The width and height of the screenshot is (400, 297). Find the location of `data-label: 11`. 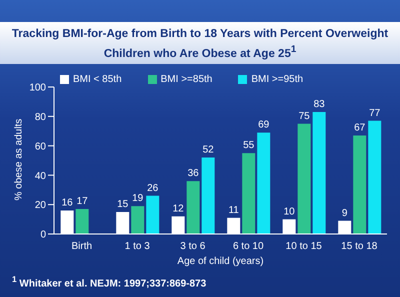

data-label: 11 is located at coordinates (234, 210).